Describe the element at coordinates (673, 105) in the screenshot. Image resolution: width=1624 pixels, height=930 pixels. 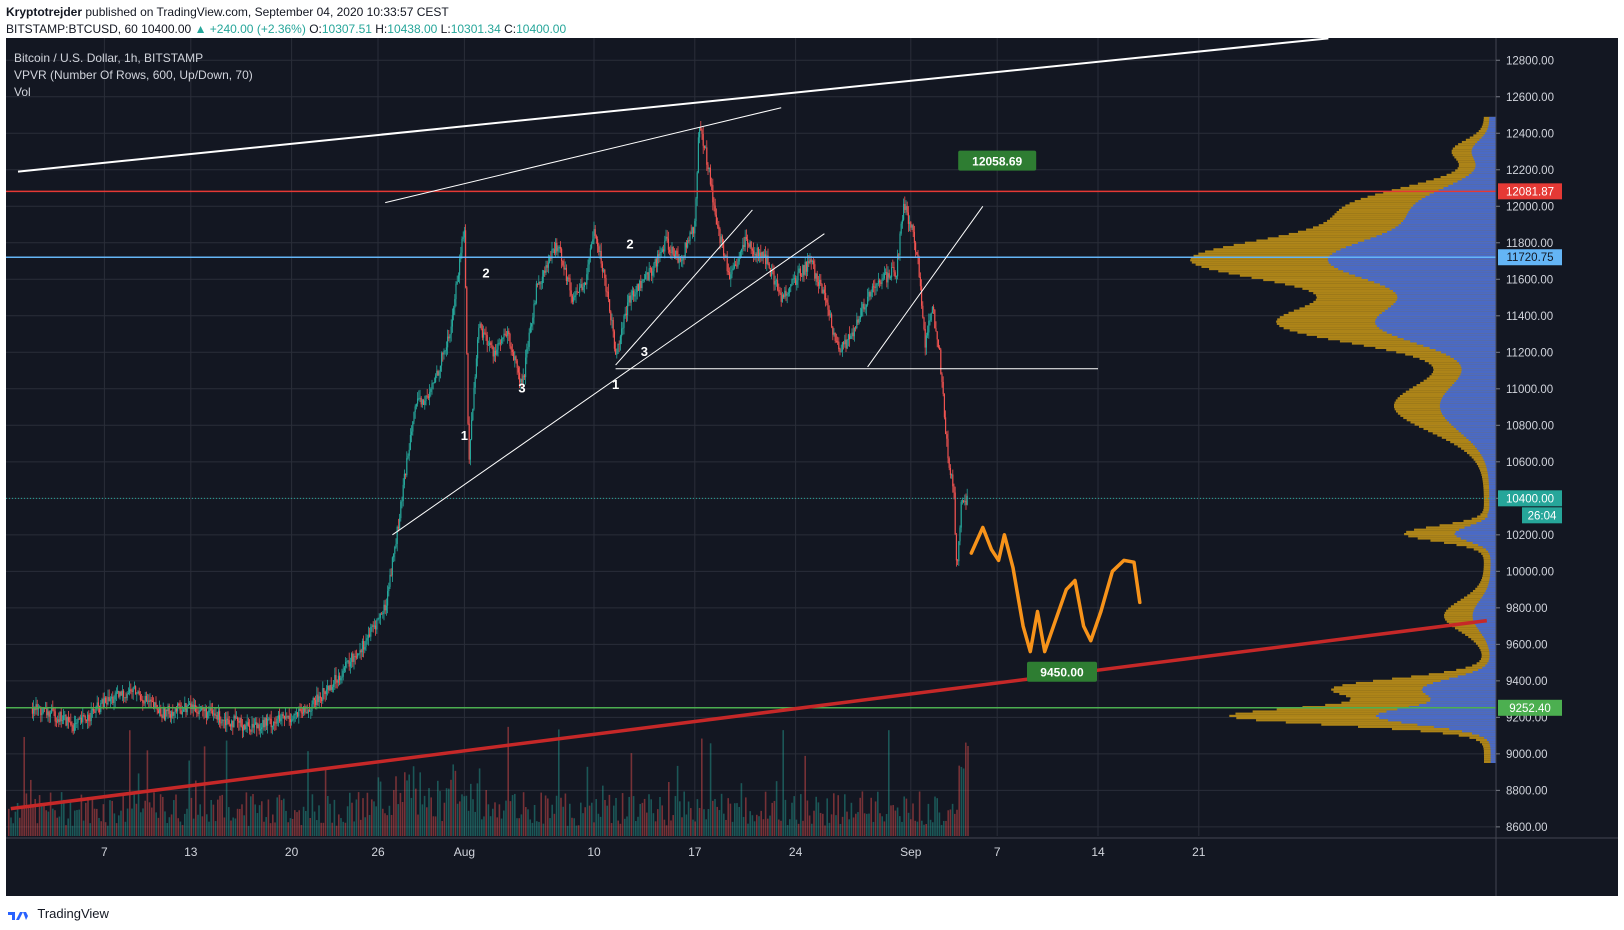
I see `long-term-resistance-trendline` at that location.